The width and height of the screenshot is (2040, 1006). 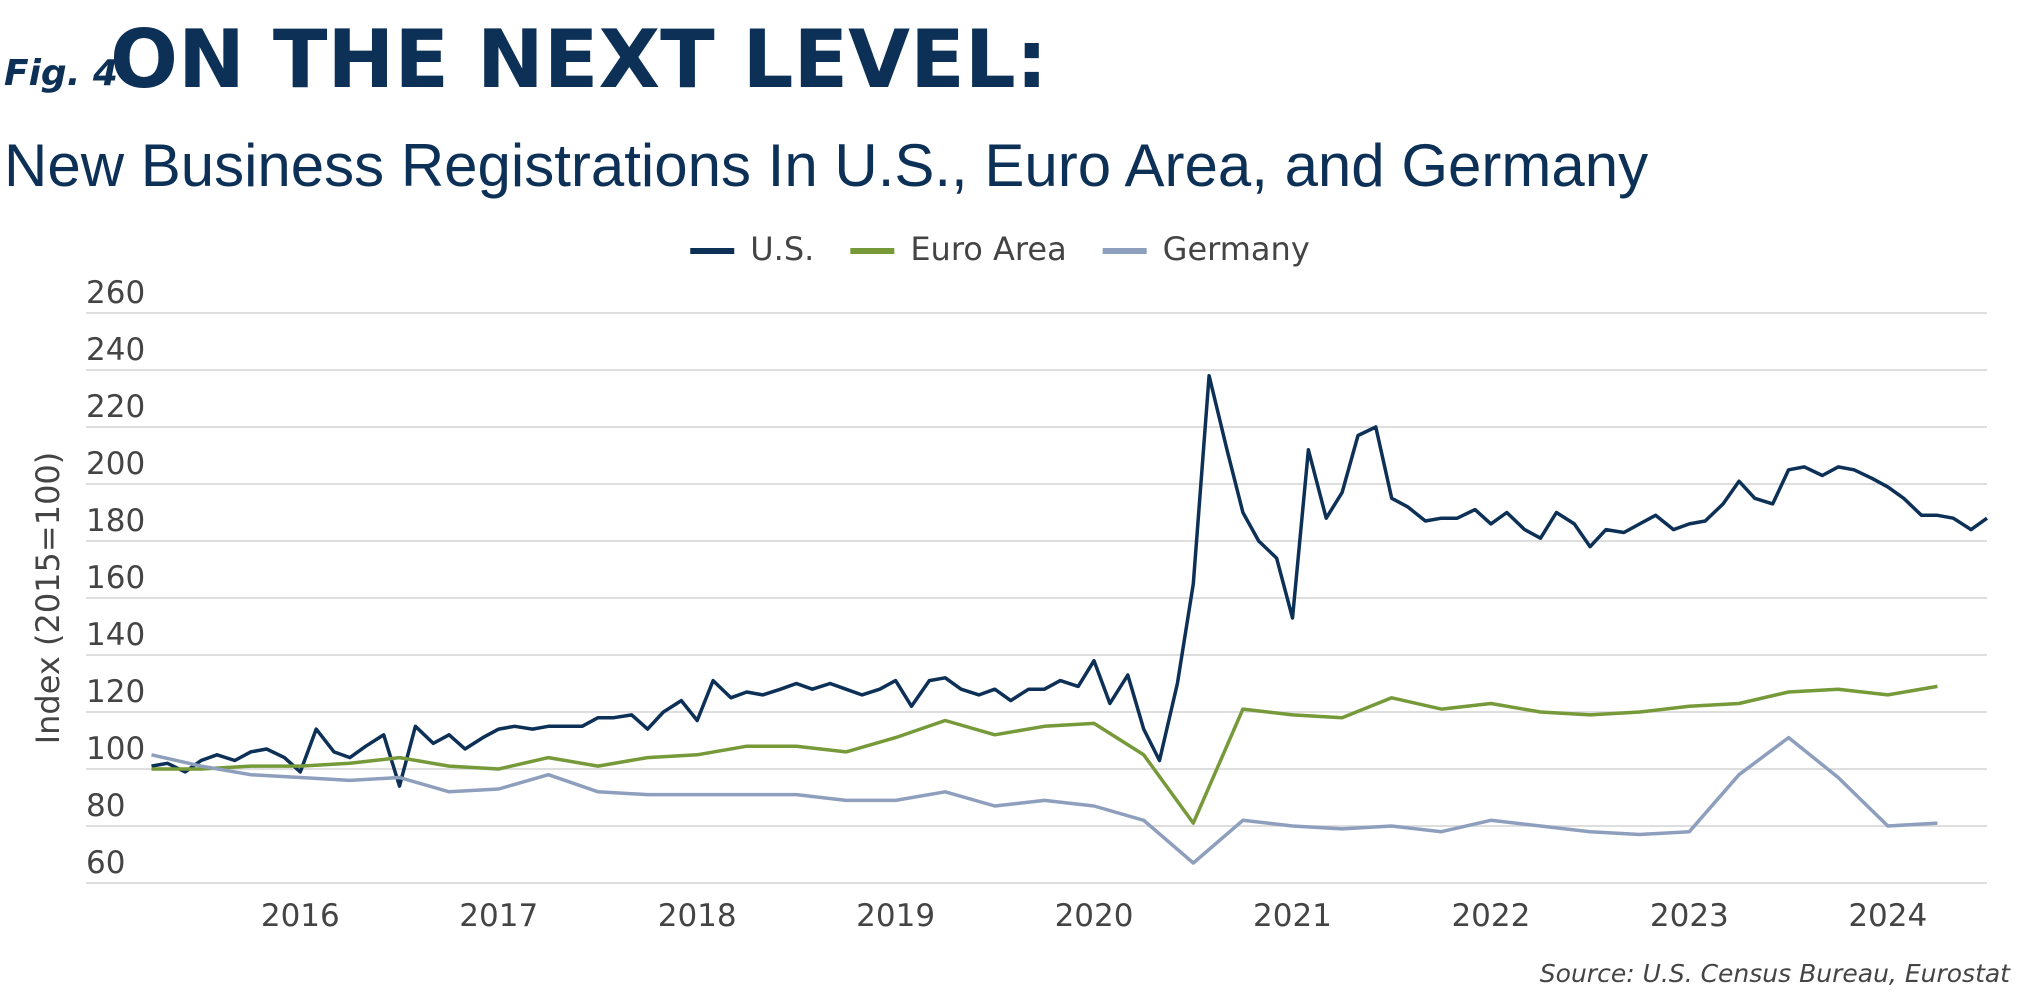 I want to click on y-tick-label: 240, so click(x=115, y=350).